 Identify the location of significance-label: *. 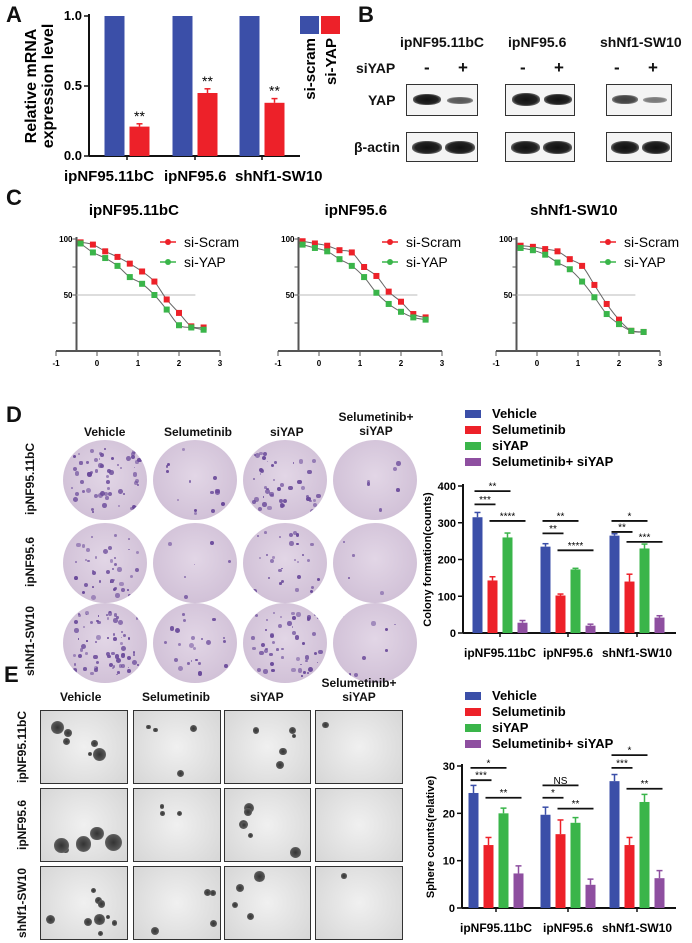
(630, 516).